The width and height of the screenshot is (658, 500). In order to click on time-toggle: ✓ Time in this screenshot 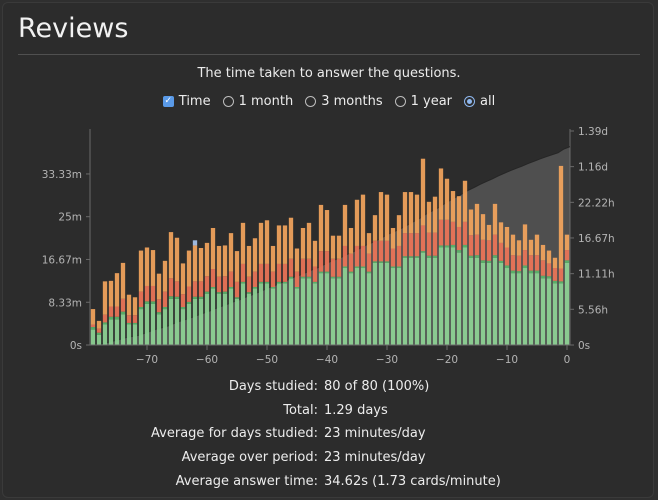, I will do `click(186, 101)`.